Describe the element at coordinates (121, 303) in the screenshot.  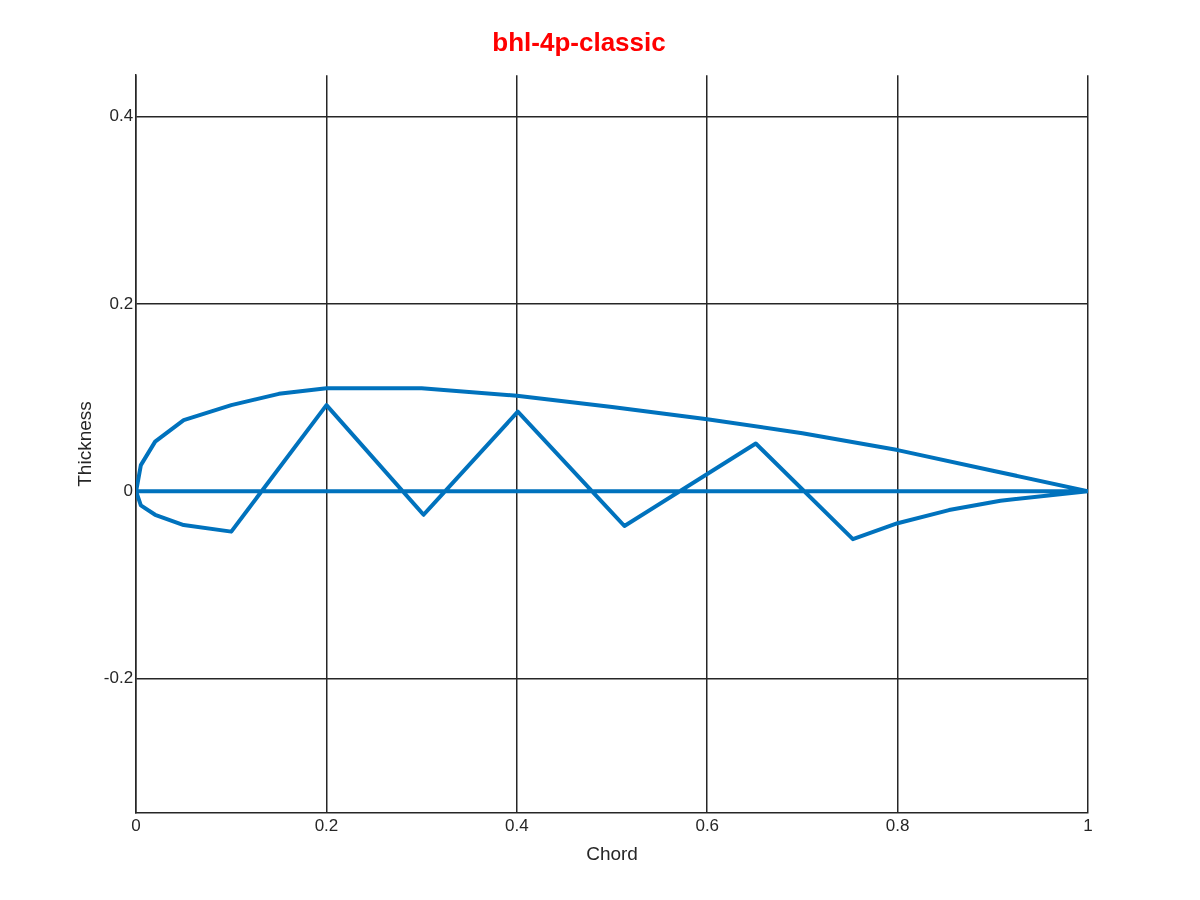
I see `y-tick-label: 0.2` at that location.